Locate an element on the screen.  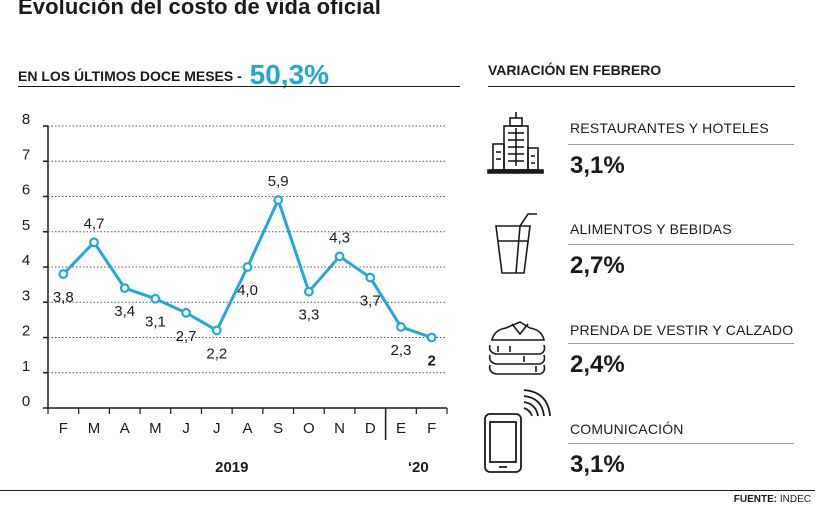
y-tick-label: 6 is located at coordinates (26, 190).